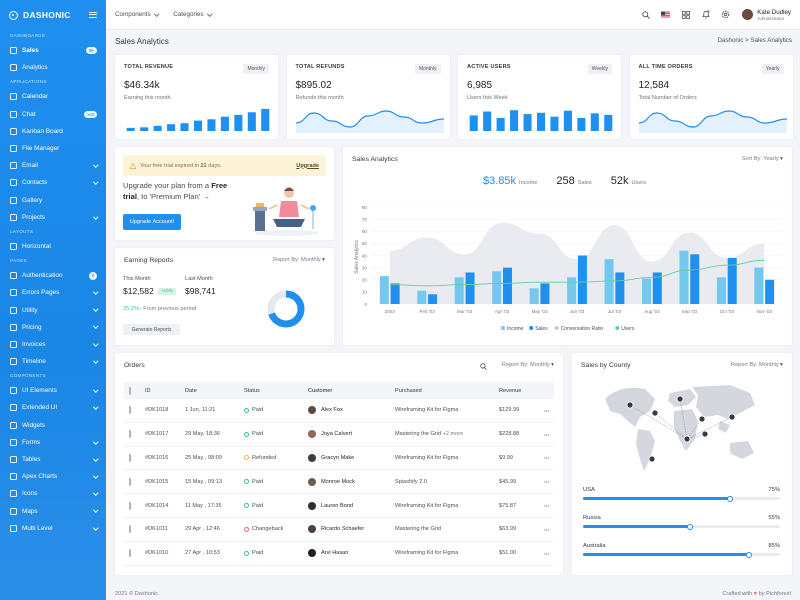 This screenshot has width=800, height=600. Describe the element at coordinates (53, 425) in the screenshot. I see `sidebar-item-widgets: Widgets` at that location.